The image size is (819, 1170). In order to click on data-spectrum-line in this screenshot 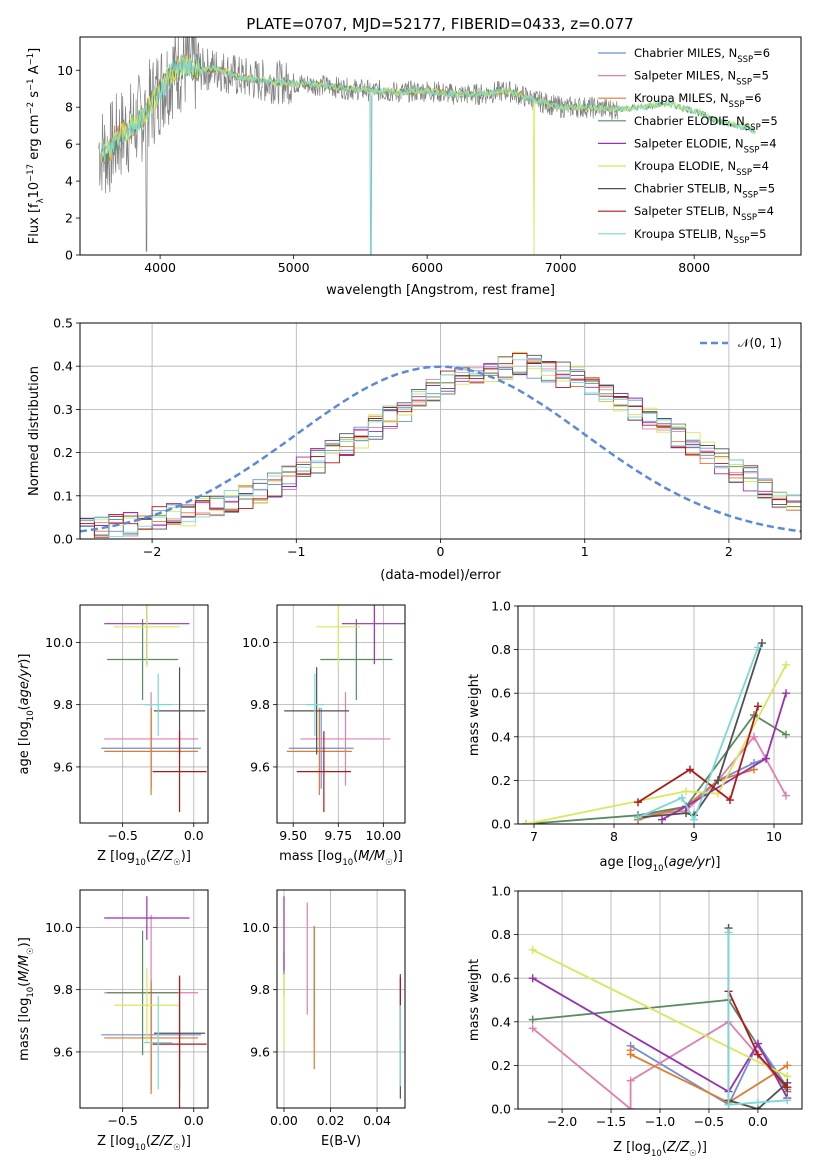, I will do `click(358, 146)`.